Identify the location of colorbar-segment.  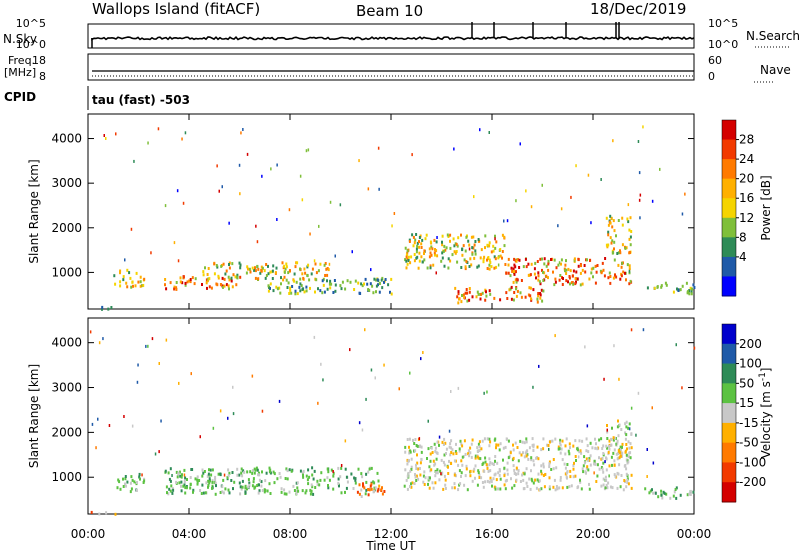
(729, 433).